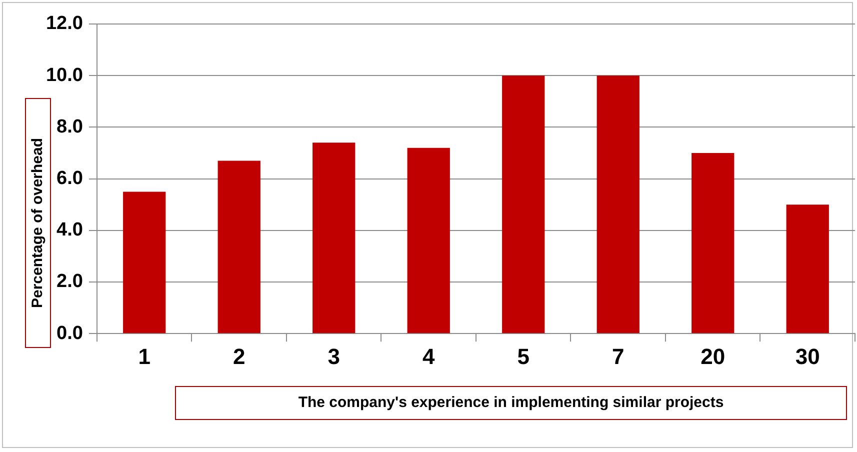  I want to click on x-tick-label: 4, so click(429, 356).